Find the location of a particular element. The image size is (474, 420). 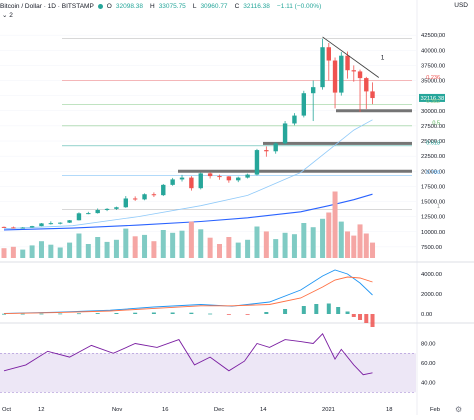

time-tick-label: 18 is located at coordinates (389, 410).